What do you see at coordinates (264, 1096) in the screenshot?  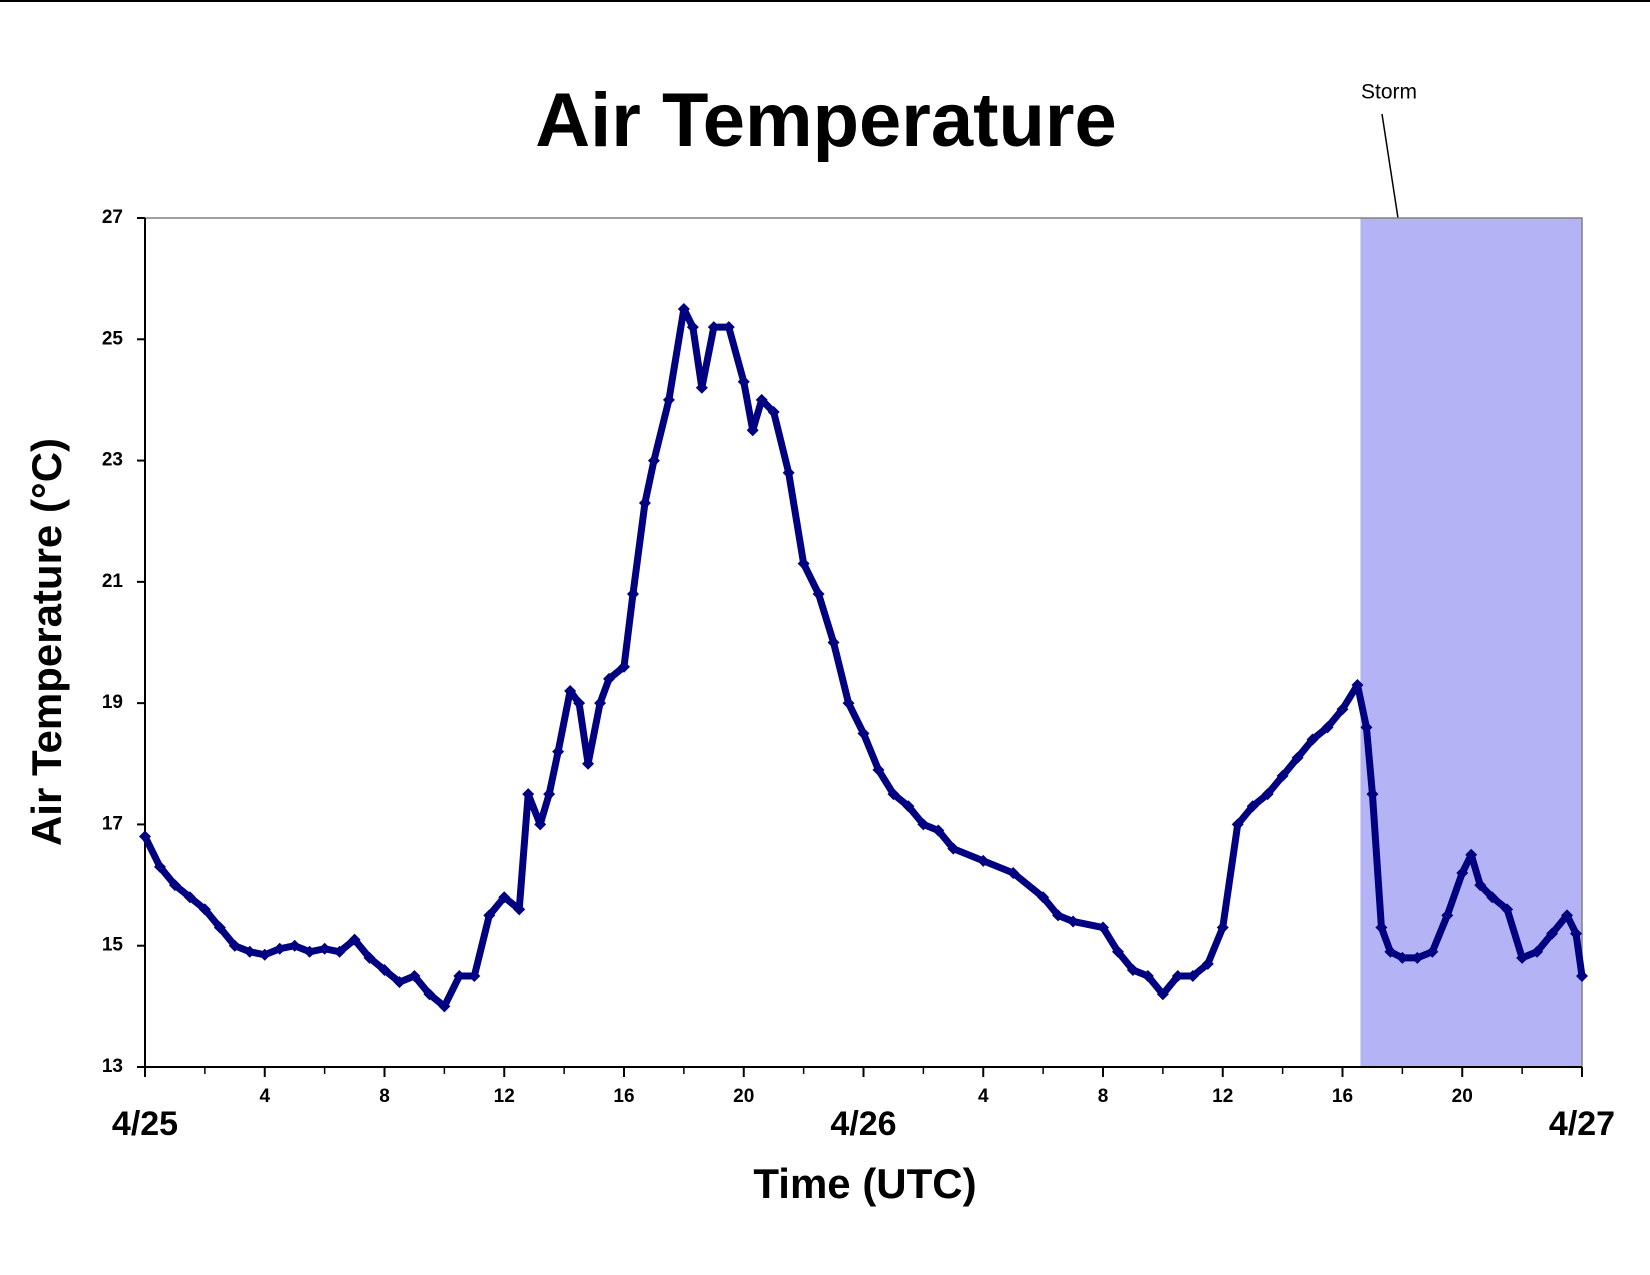 I see `x-tick-label: 4` at bounding box center [264, 1096].